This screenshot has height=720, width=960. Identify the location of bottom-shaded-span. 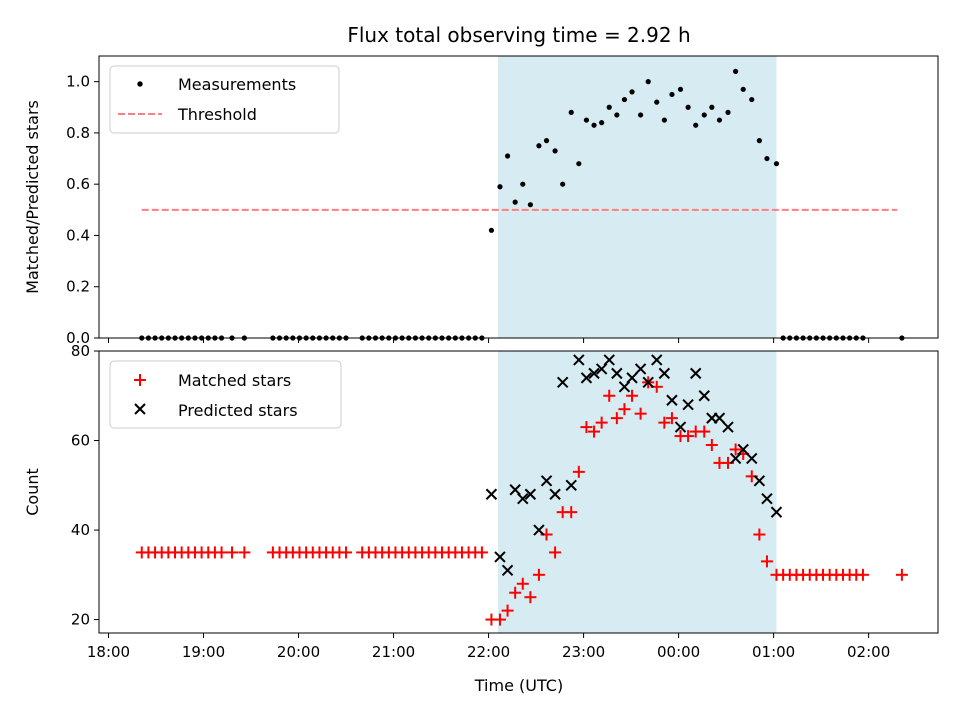
(637, 492).